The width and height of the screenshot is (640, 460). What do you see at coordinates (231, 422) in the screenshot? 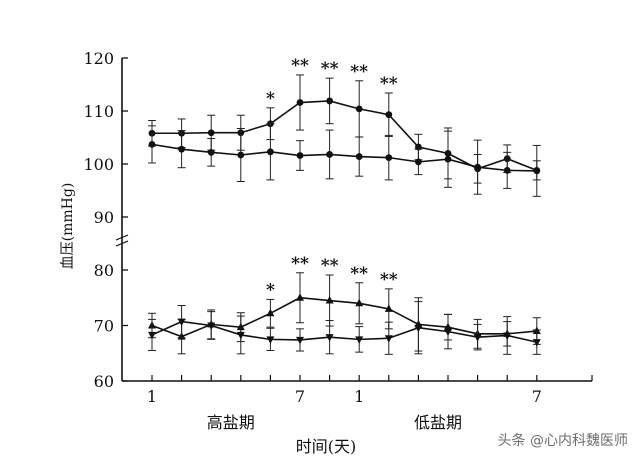
I see `period-label: 高盐期` at bounding box center [231, 422].